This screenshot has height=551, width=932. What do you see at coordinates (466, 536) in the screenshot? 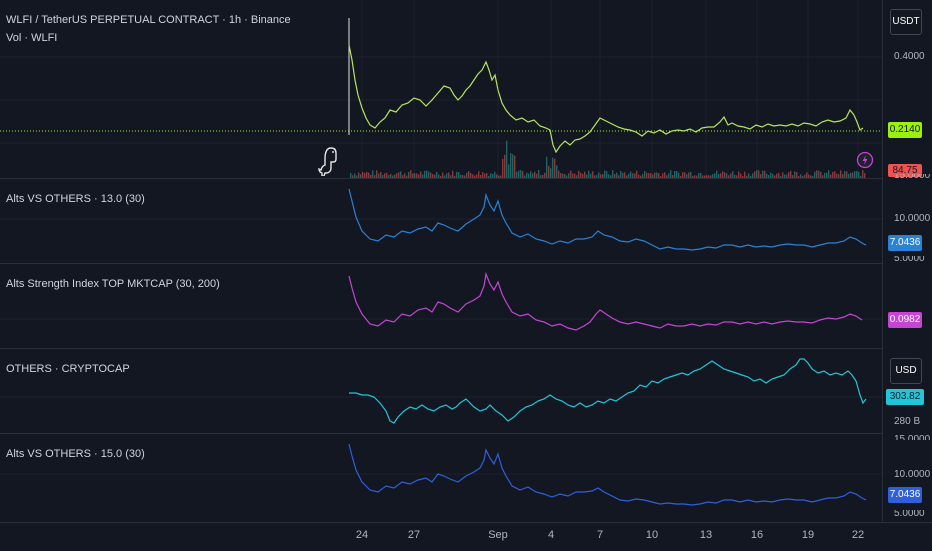
I see `time-axis` at bounding box center [466, 536].